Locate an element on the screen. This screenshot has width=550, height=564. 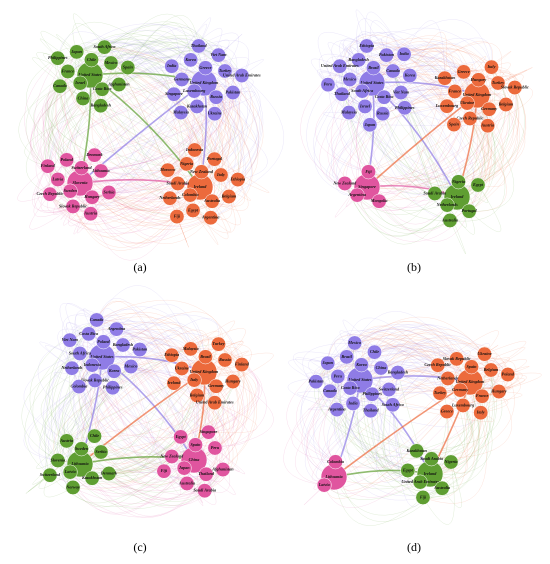
node-label: Austria is located at coordinates (90, 213).